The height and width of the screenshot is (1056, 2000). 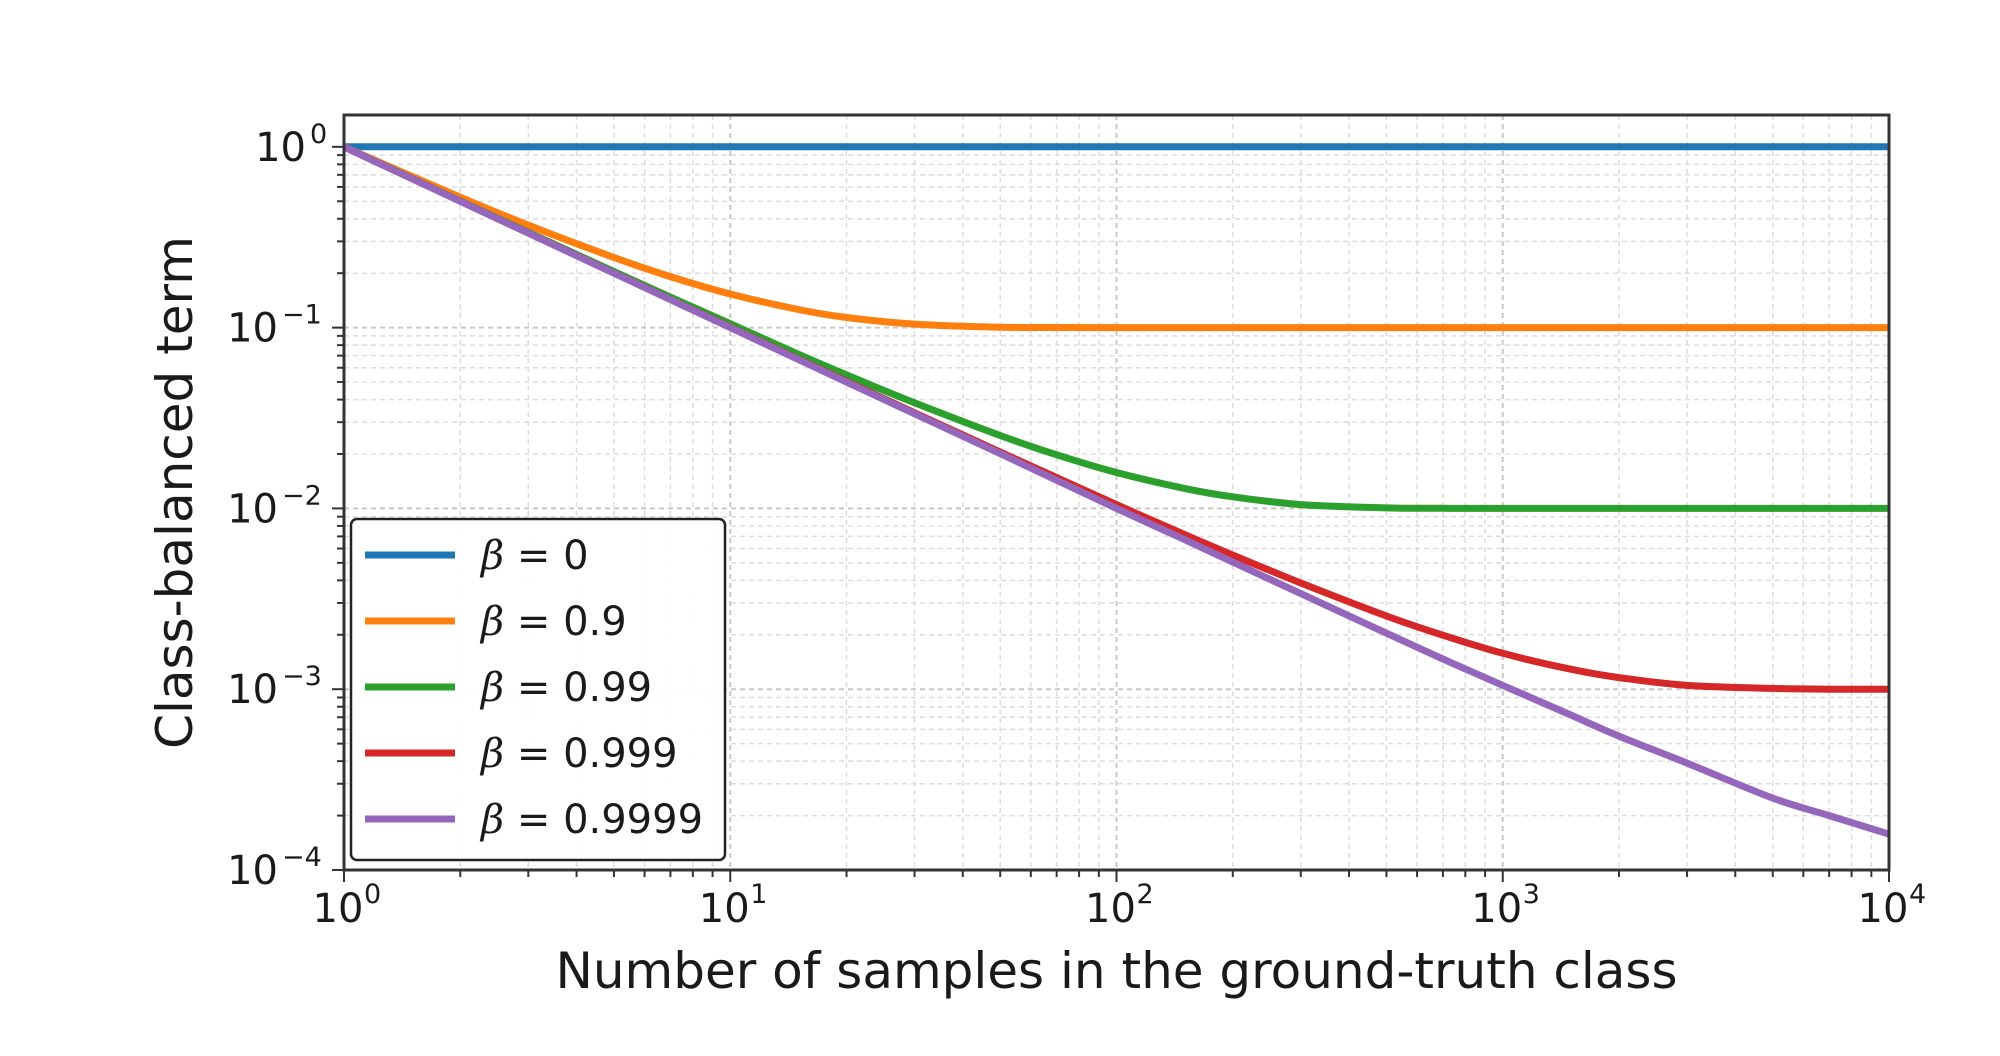 I want to click on x-tick-labels: 10 0 10 1 10 2 10 3 10 4, so click(x=1120, y=905).